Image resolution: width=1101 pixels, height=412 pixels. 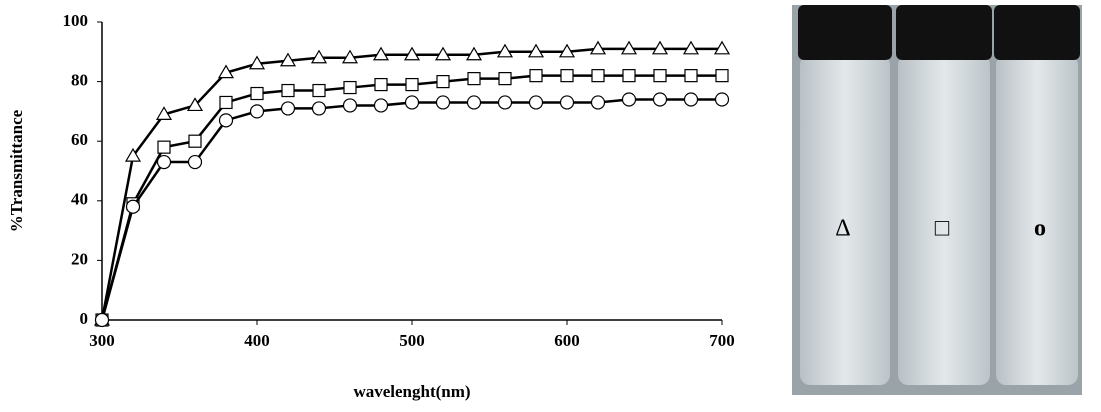 What do you see at coordinates (102, 340) in the screenshot?
I see `x-tick-label: 300` at bounding box center [102, 340].